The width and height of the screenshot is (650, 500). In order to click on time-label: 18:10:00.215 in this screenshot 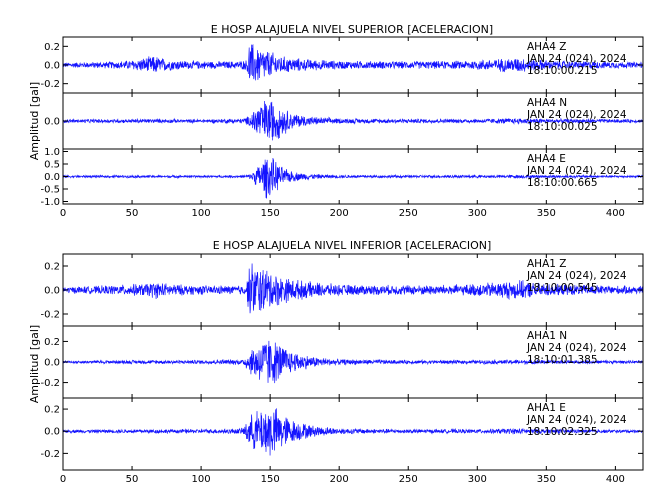, I will do `click(562, 71)`.